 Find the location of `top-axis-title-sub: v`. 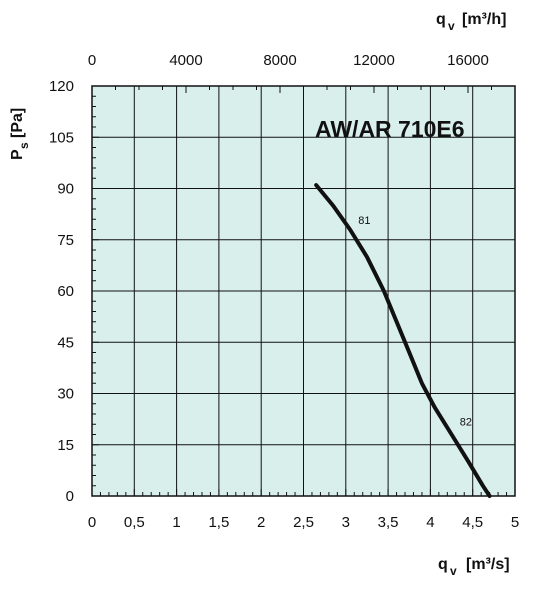

top-axis-title-sub: v is located at coordinates (451, 26).